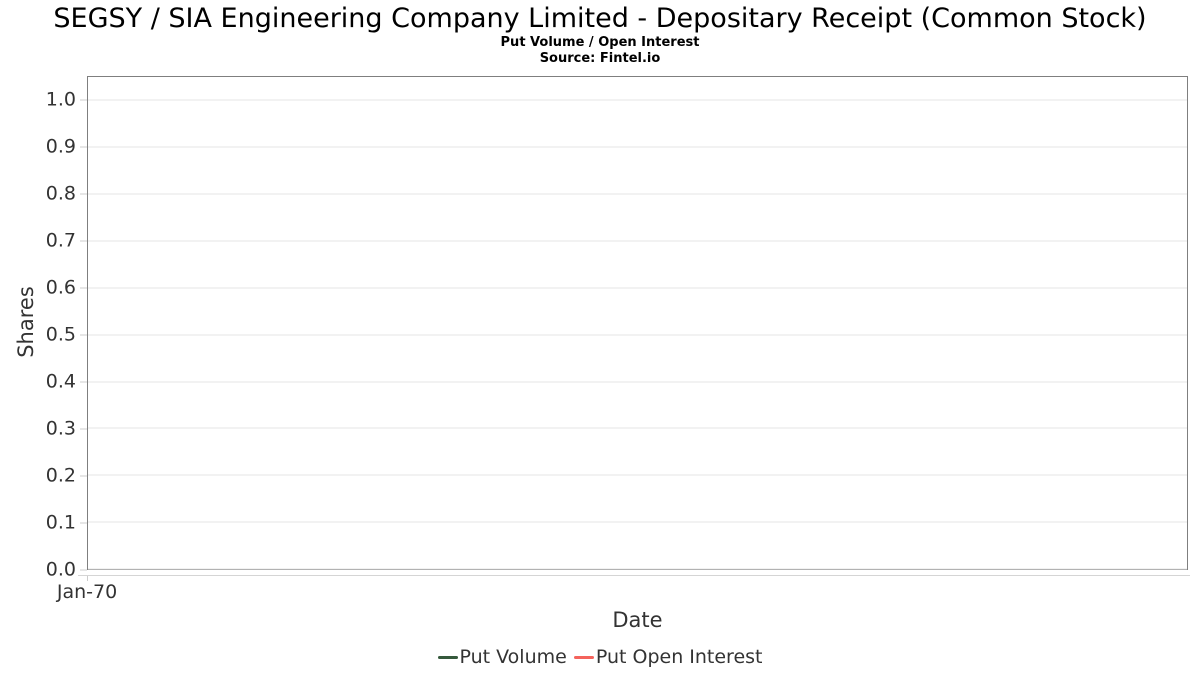 This screenshot has height=675, width=1200. Describe the element at coordinates (60, 428) in the screenshot. I see `y-tick-label: 0.3` at that location.